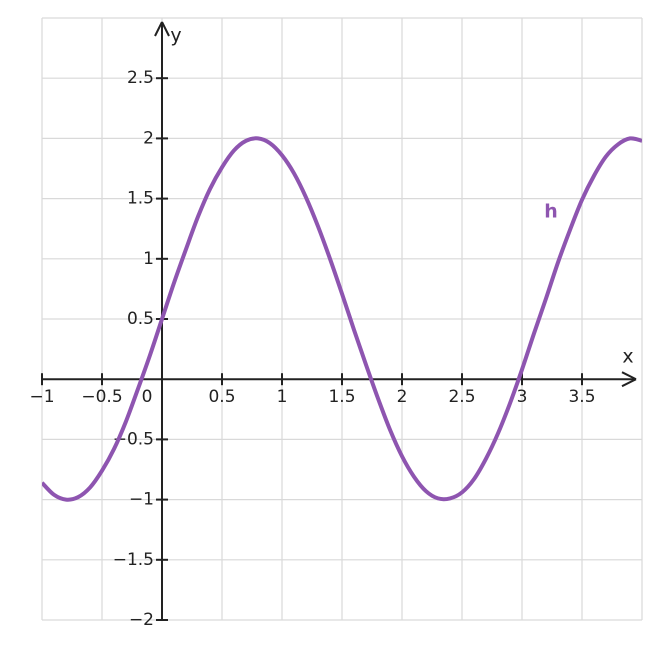 This screenshot has width=661, height=648. I want to click on x-axis-arrow, so click(629, 379).